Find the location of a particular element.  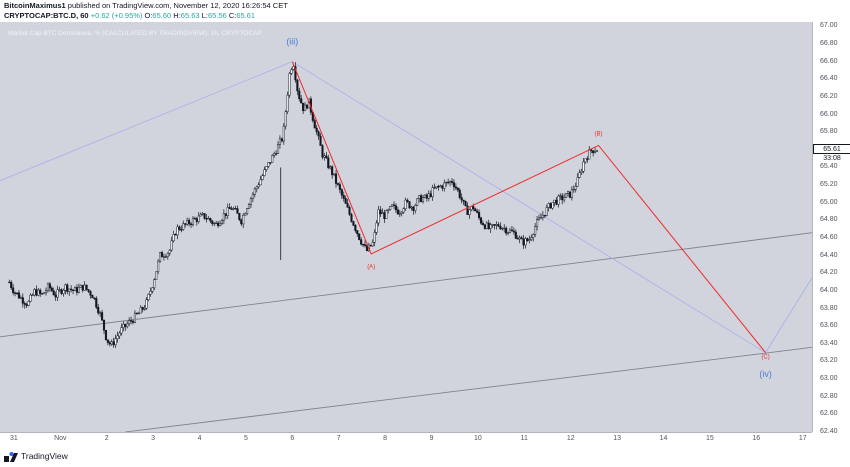

price-tick-label: 66.80 is located at coordinates (829, 44).